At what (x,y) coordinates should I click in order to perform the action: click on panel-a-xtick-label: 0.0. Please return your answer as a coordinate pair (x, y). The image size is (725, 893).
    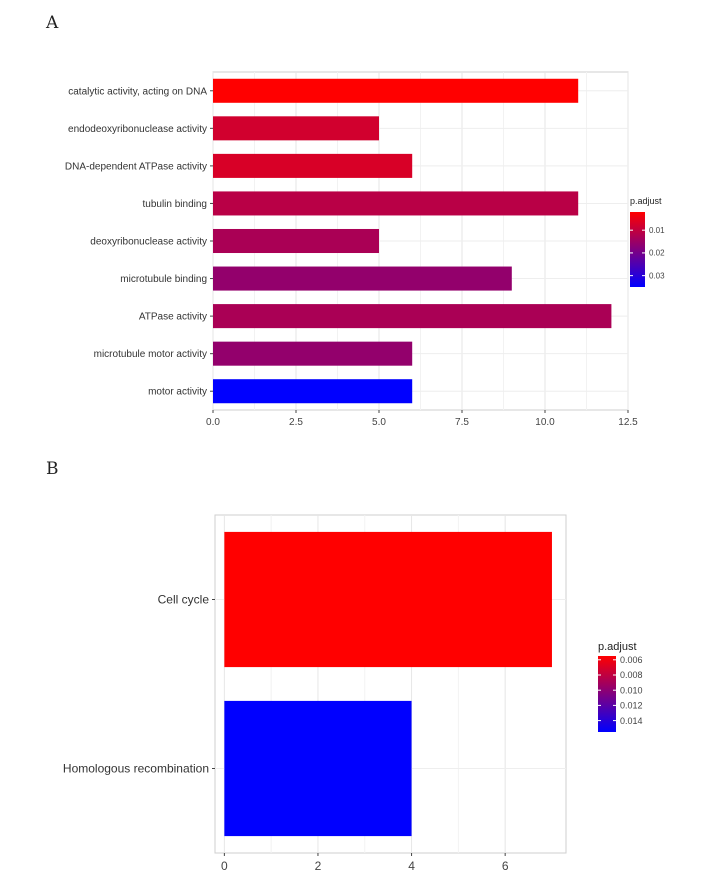
    Looking at the image, I should click on (213, 422).